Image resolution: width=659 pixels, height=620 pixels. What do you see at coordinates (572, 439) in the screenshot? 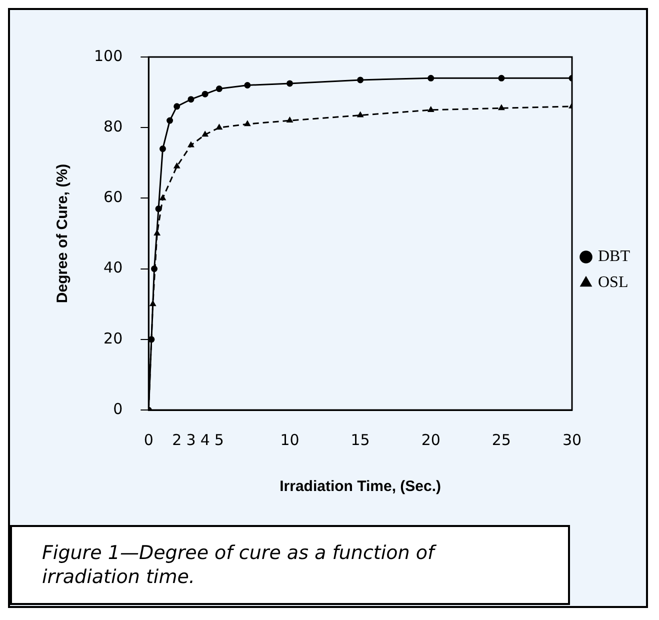
I see `x-tick-label: 30` at bounding box center [572, 439].